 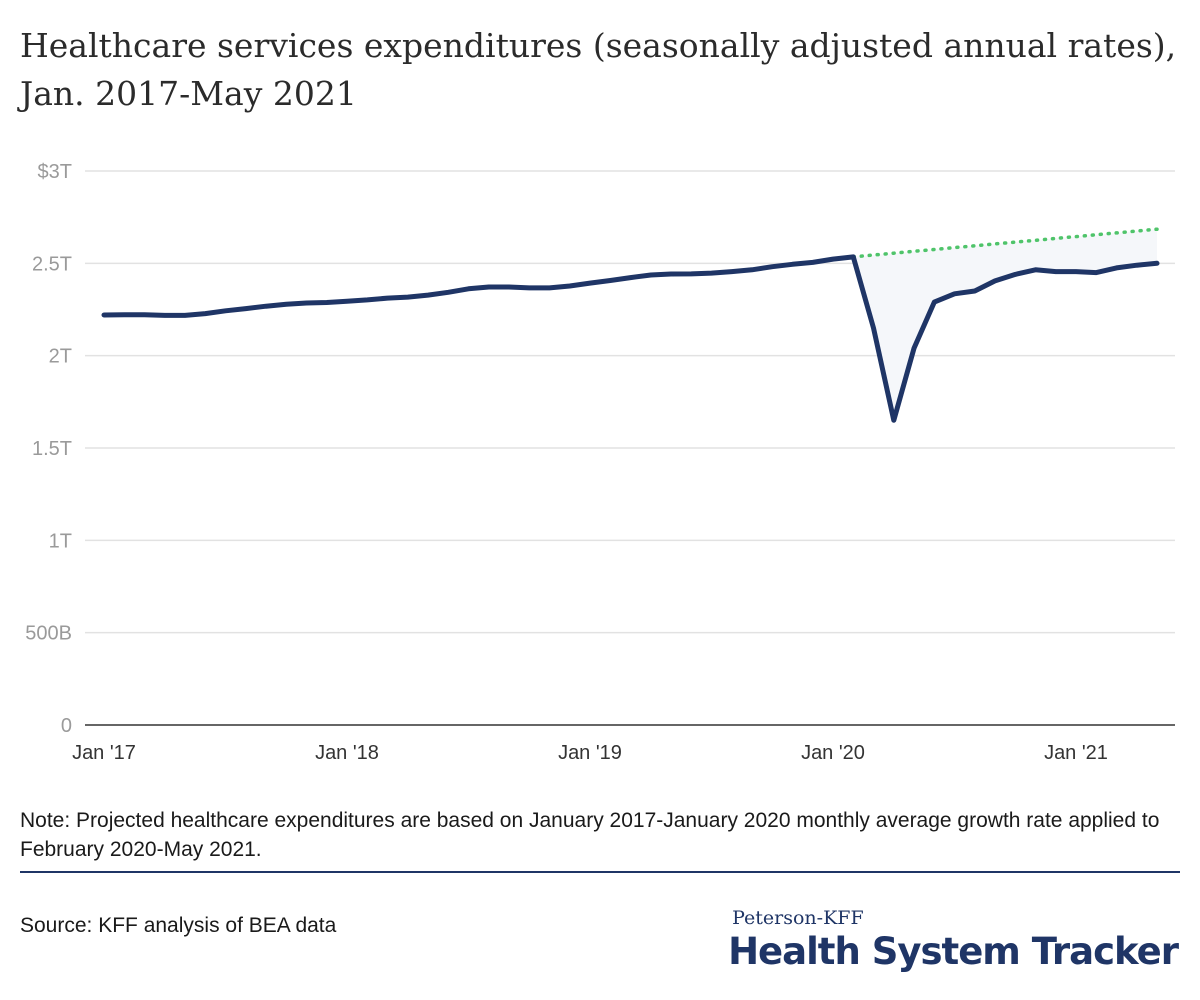 I want to click on projection-gap-area, so click(x=1005, y=325).